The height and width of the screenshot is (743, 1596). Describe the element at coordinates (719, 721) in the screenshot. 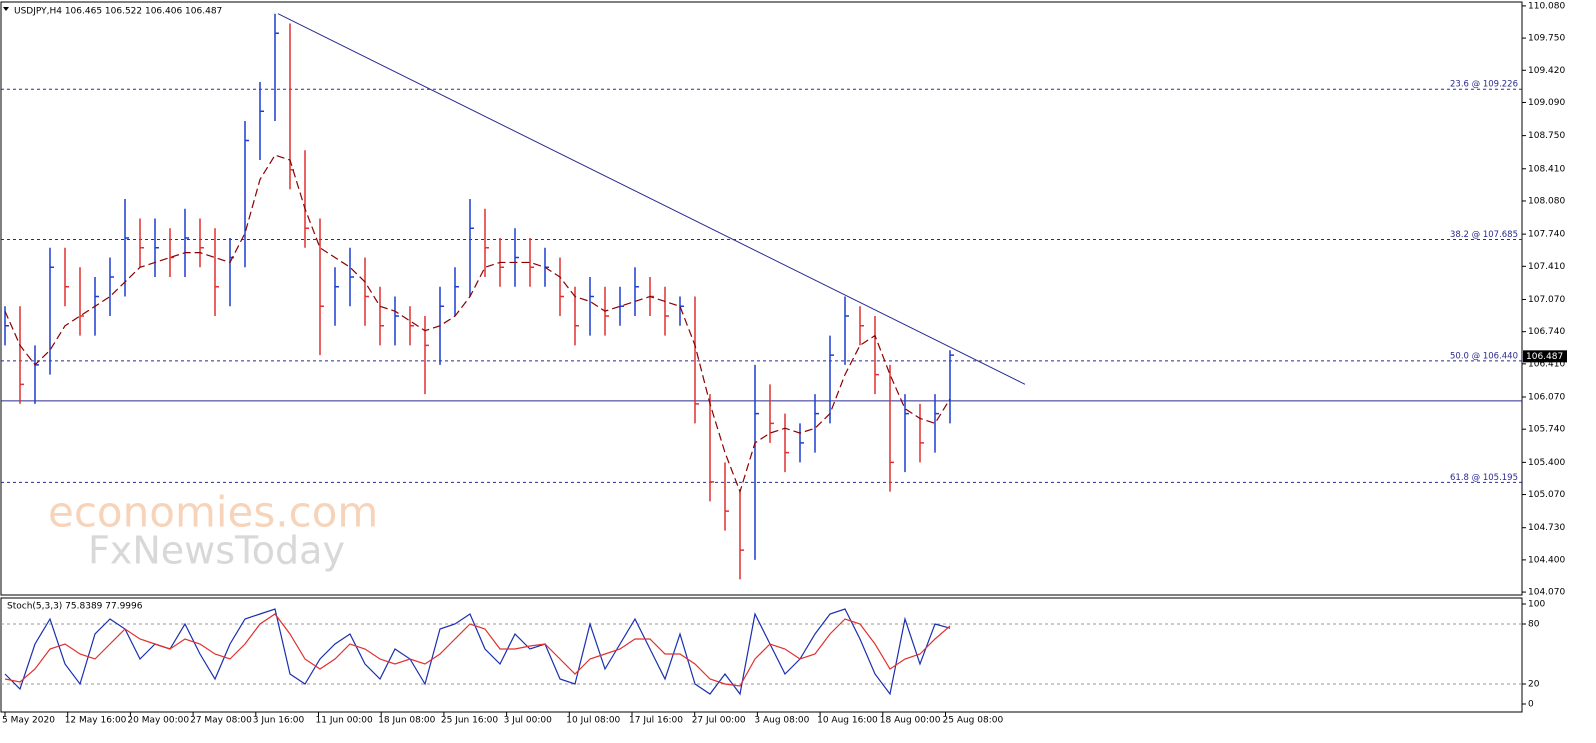

I see `x-tick-label: 27 Jul 00:00` at that location.